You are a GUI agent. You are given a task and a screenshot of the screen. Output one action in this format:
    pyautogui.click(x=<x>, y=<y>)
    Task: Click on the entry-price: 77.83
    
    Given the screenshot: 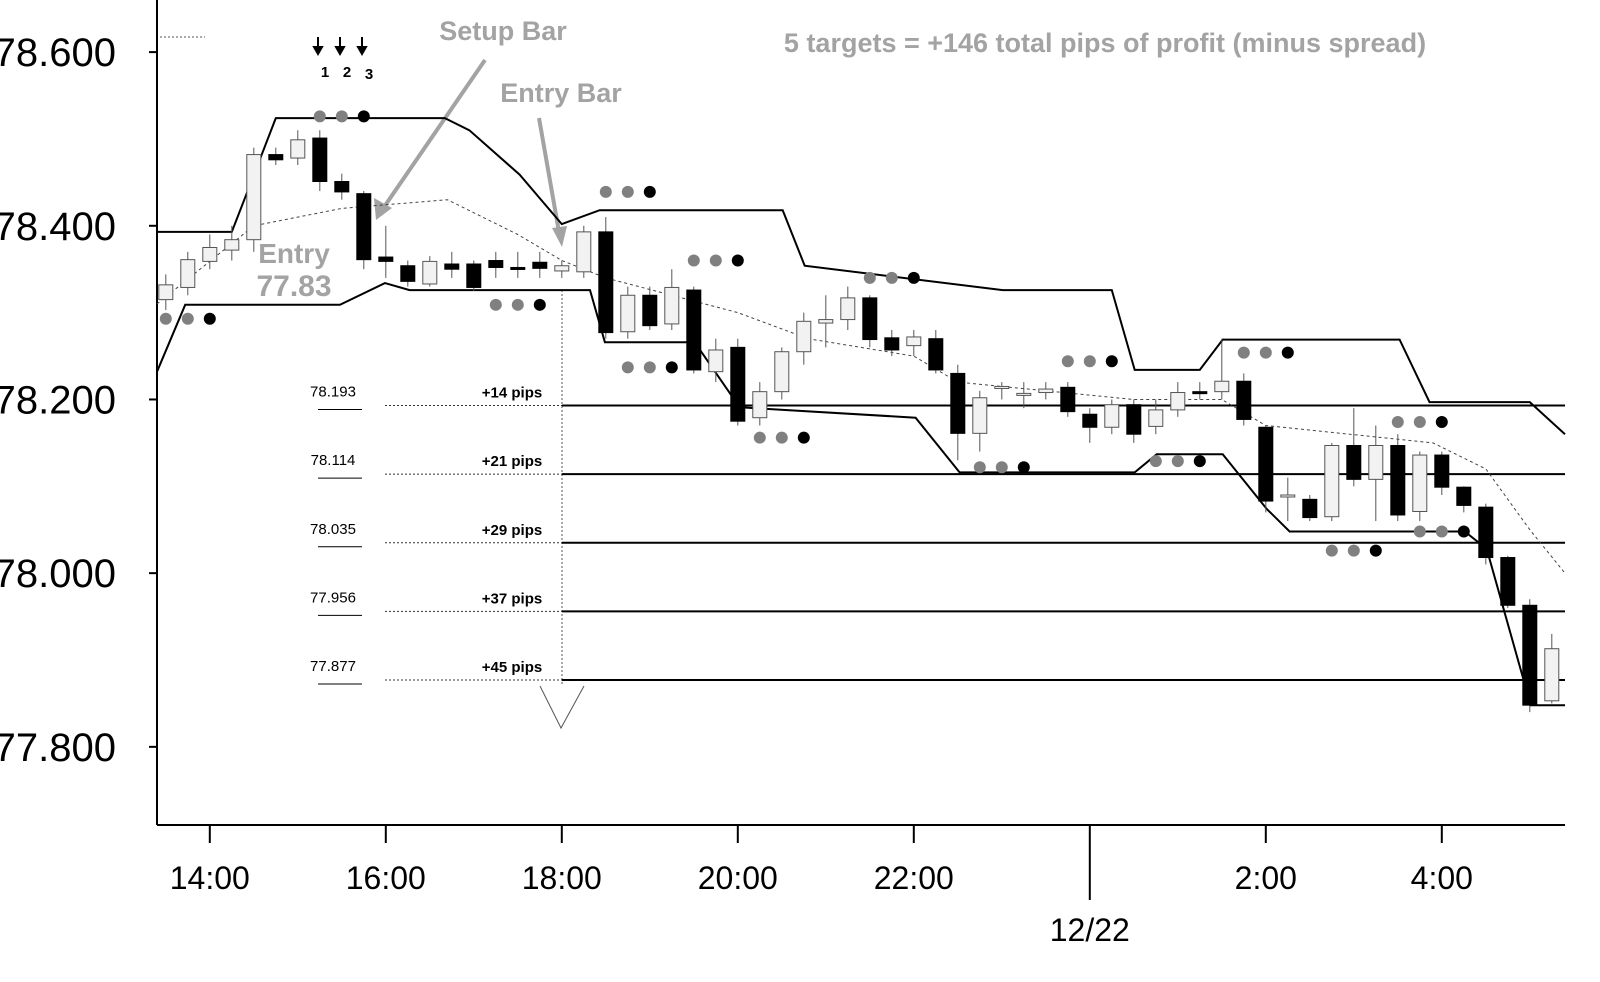 What is the action you would take?
    pyautogui.click(x=293, y=286)
    